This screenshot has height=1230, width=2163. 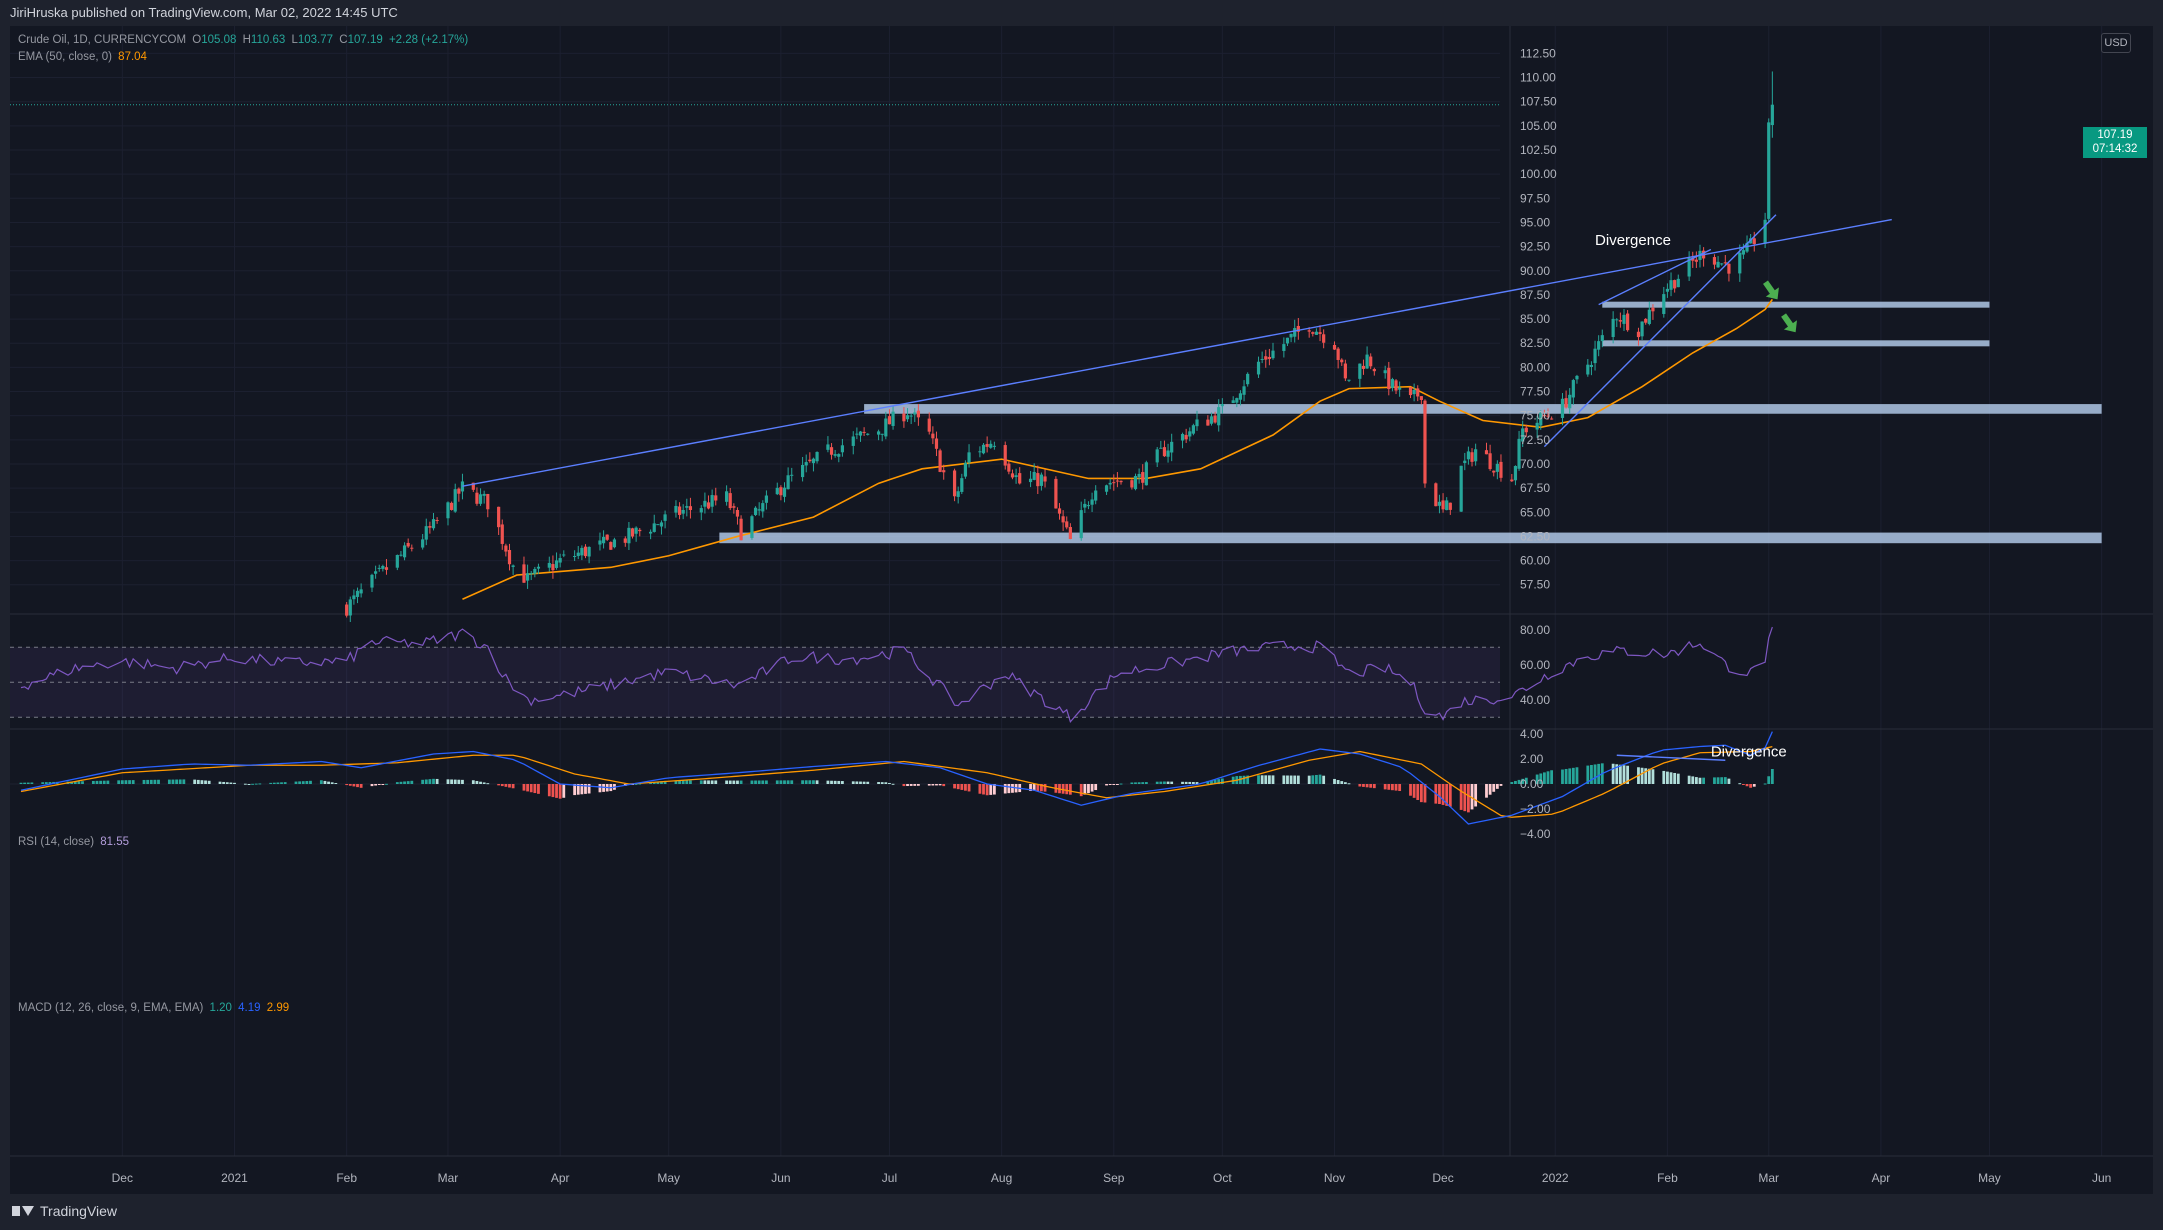 What do you see at coordinates (1535, 585) in the screenshot?
I see `price-tick-label: 57.50` at bounding box center [1535, 585].